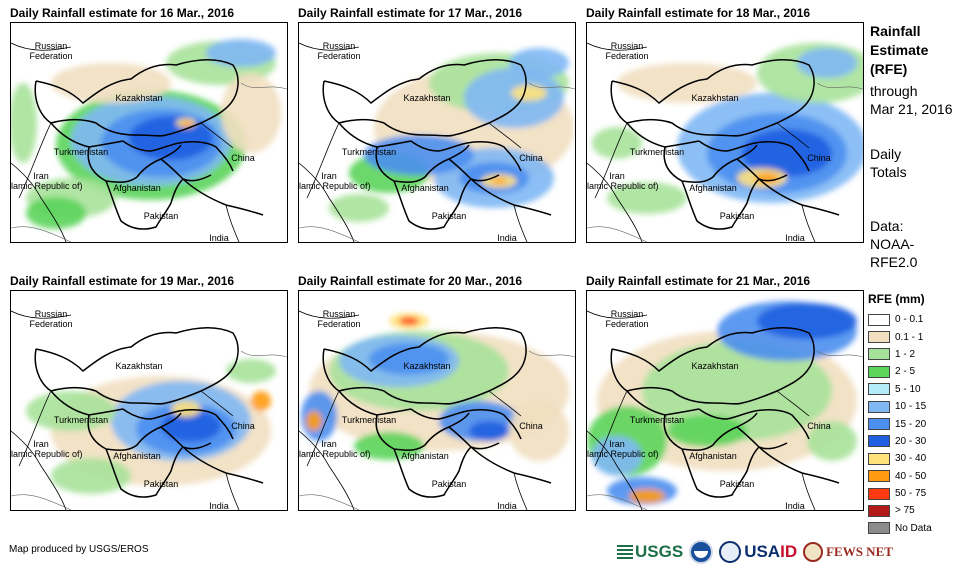 Image resolution: width=965 pixels, height=570 pixels. I want to click on legend-item: 40 - 50, so click(916, 476).